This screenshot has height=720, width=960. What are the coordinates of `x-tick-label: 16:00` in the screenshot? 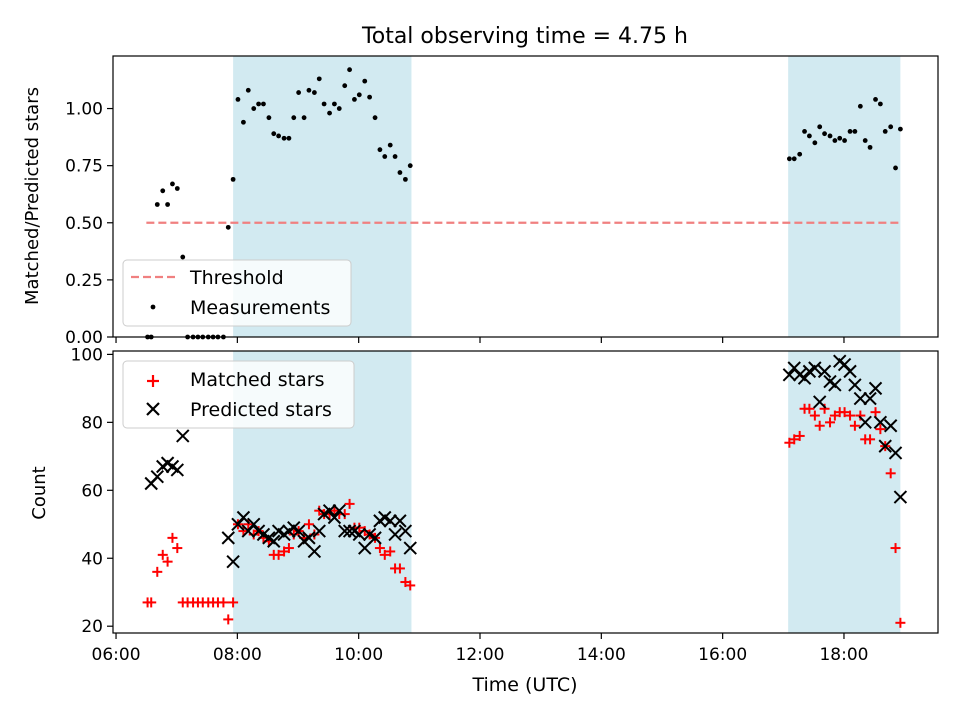 It's located at (722, 655).